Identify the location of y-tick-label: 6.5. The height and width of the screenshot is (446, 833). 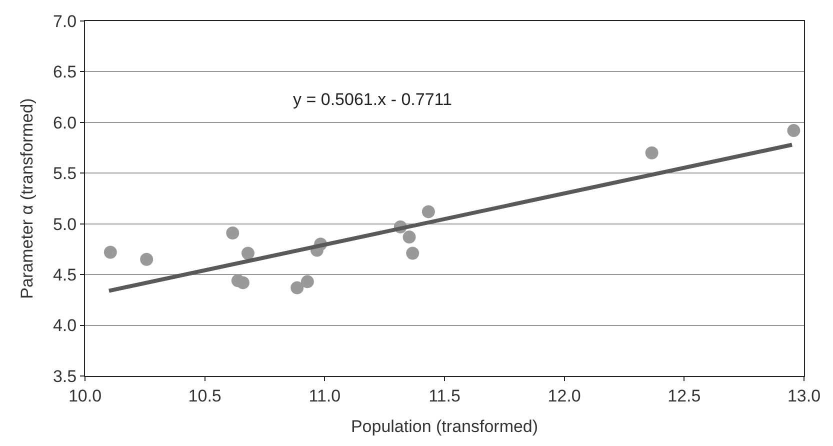
(64, 72).